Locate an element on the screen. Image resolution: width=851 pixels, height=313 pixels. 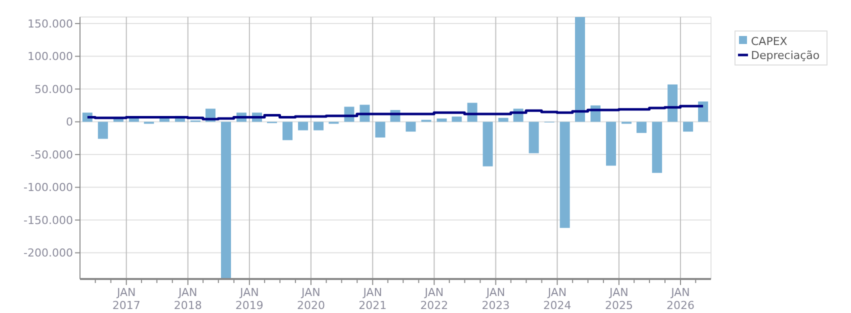
x-tick-label: JAN 2024 is located at coordinates (557, 299).